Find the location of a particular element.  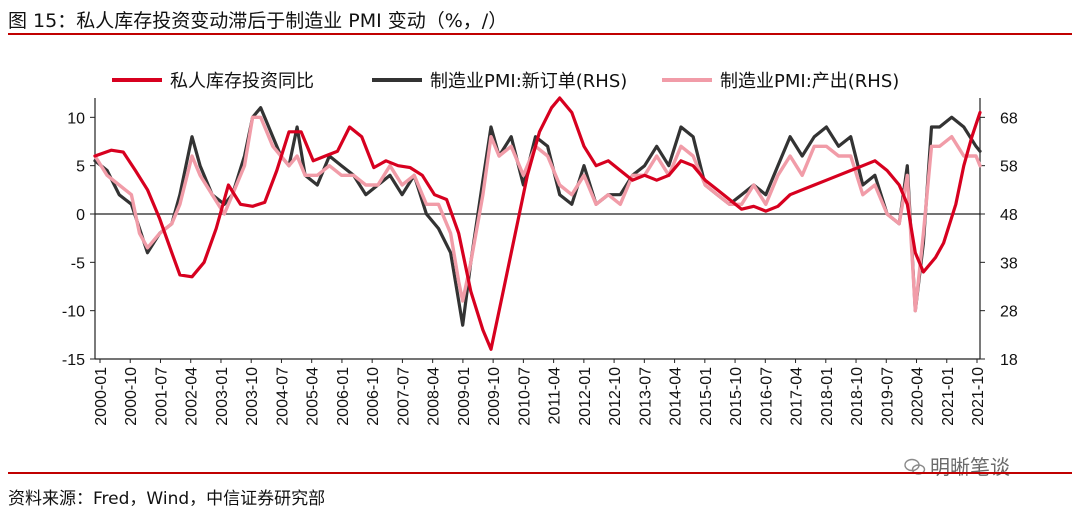

left-tick-label: 10 is located at coordinates (76, 118).